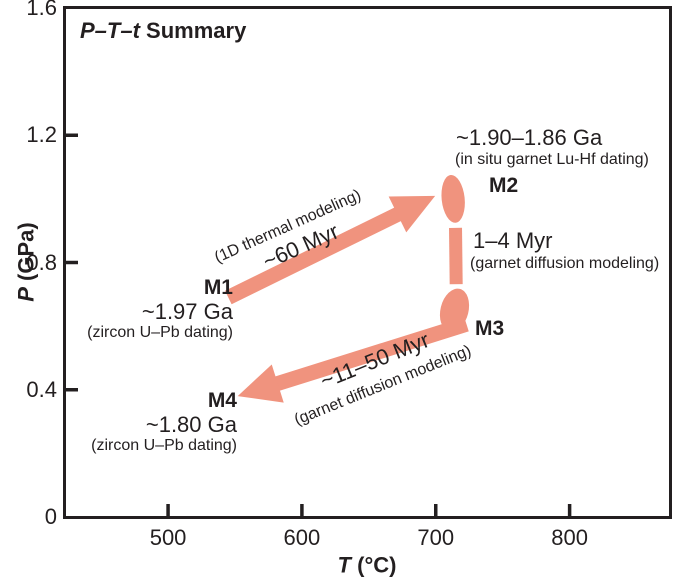 The width and height of the screenshot is (674, 582). I want to click on figure-title-italic: P–T–t, so click(110, 30).